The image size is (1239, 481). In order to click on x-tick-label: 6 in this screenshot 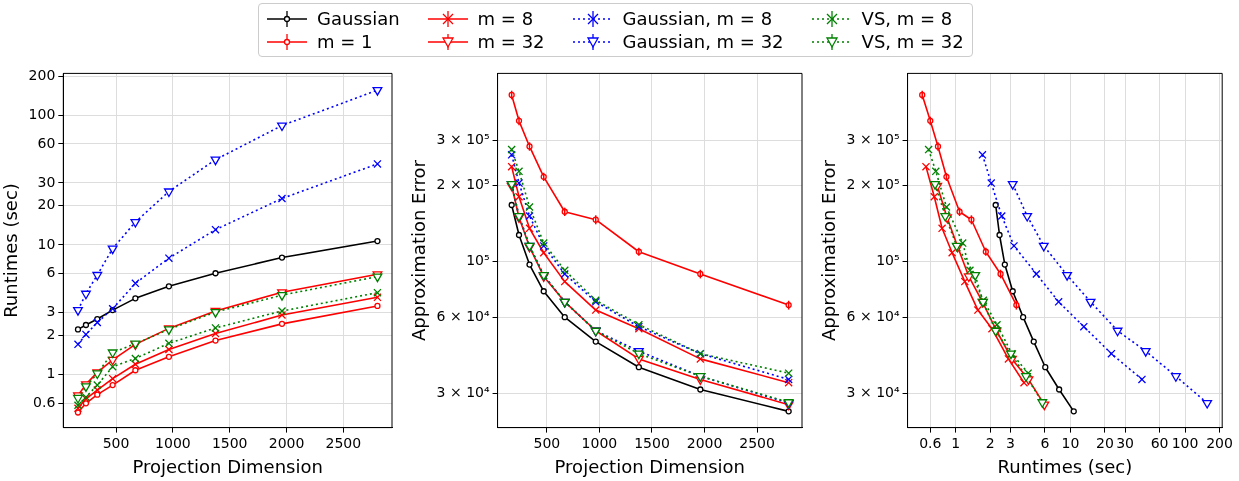, I will do `click(1045, 442)`.